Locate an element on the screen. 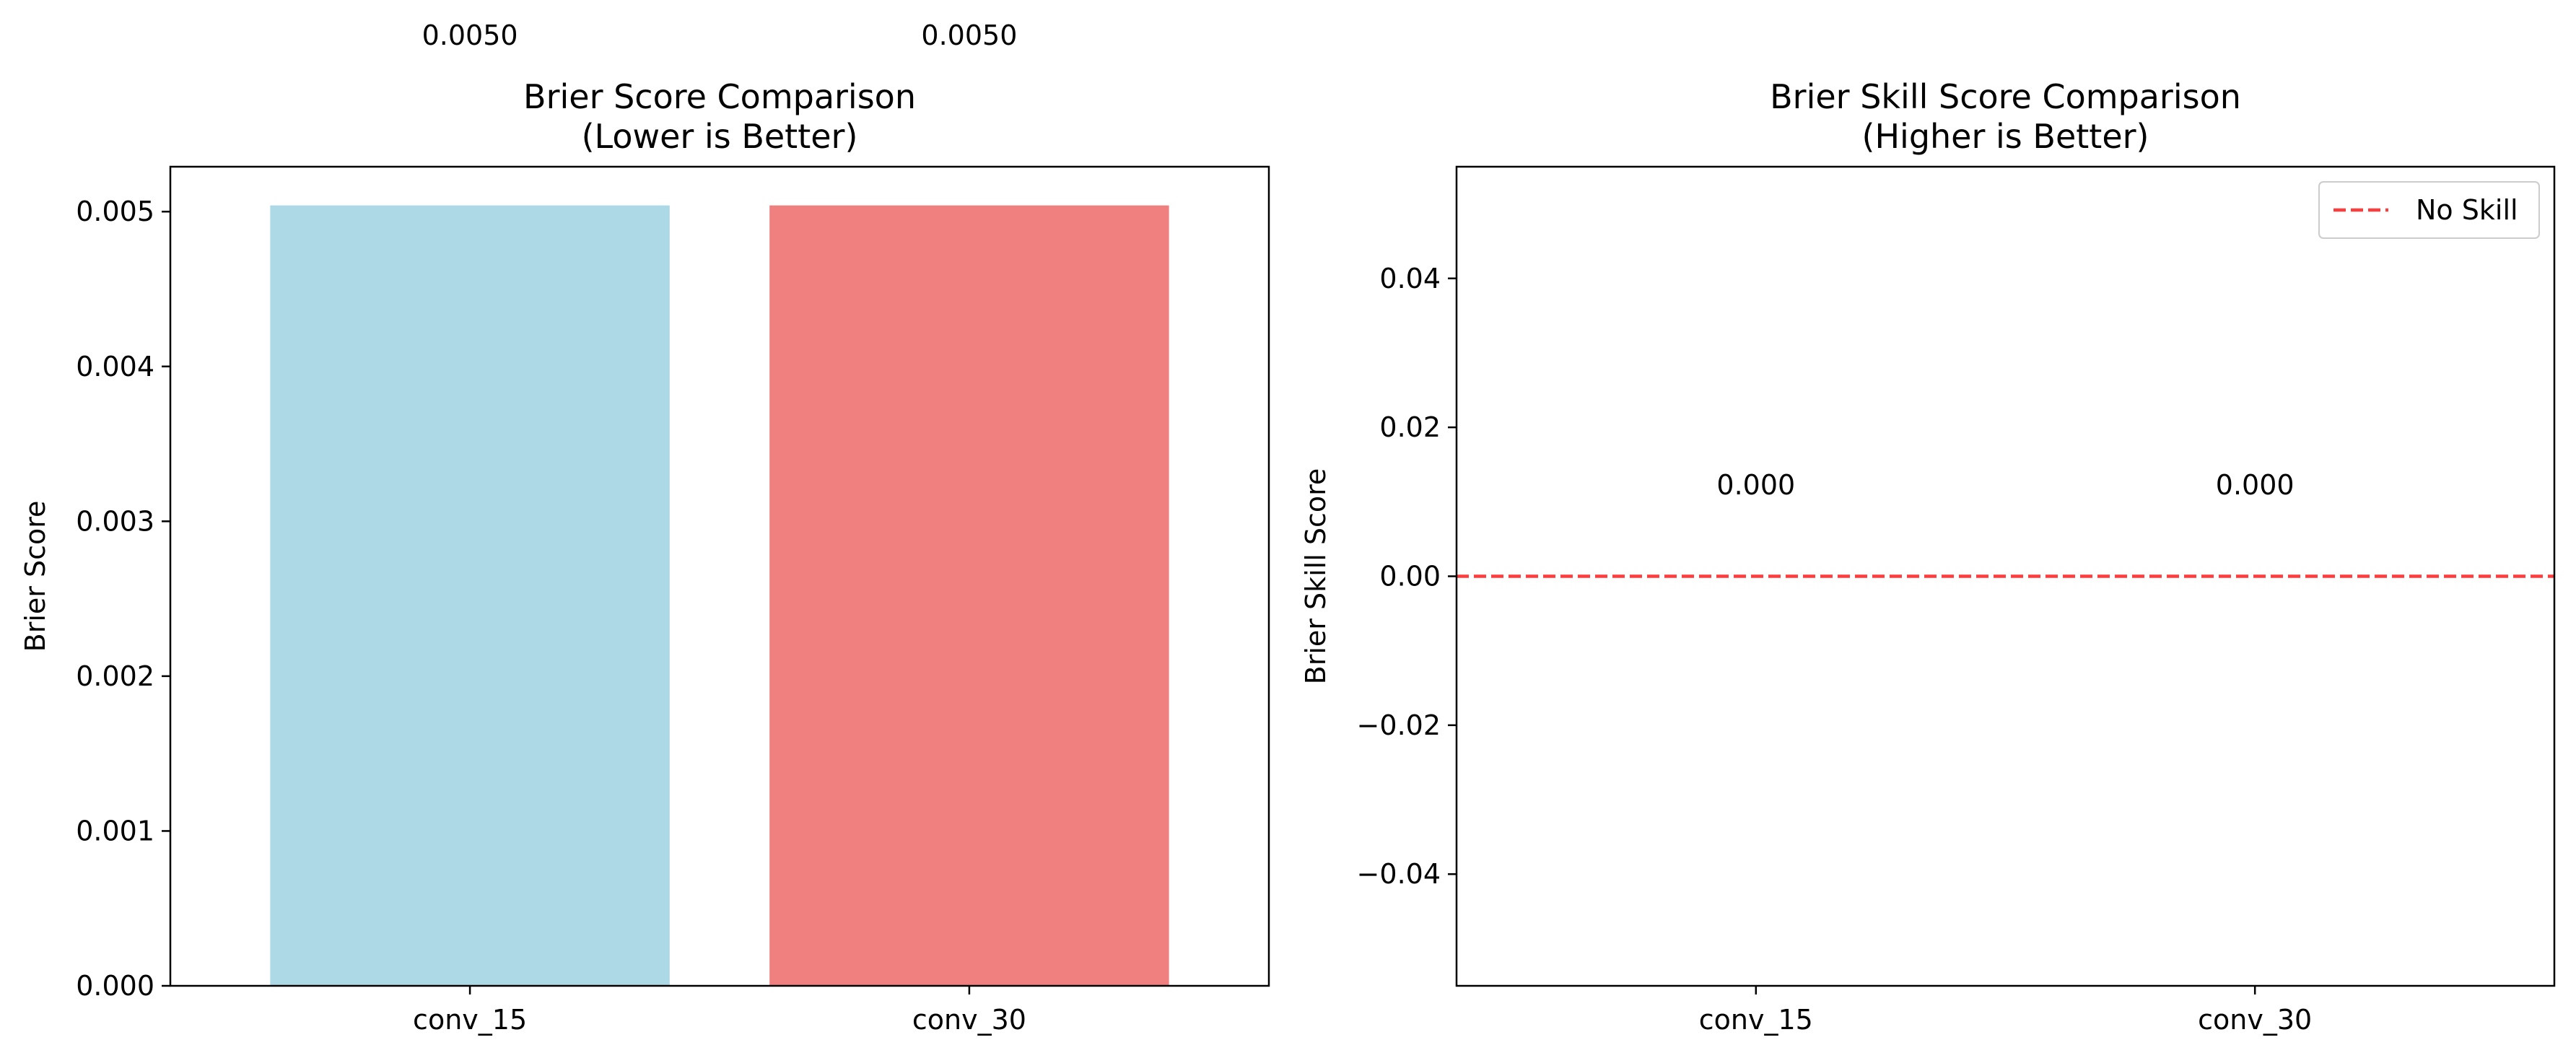  chart-title-line-1: Brier Skill Score Comparison is located at coordinates (2005, 96).